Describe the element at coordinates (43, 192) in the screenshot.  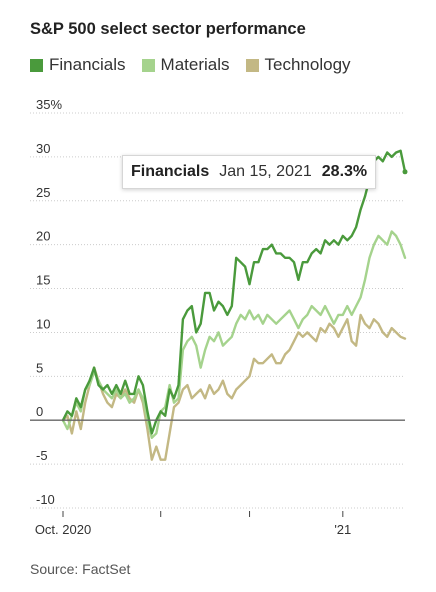
I see `y-tick-label: 25` at that location.